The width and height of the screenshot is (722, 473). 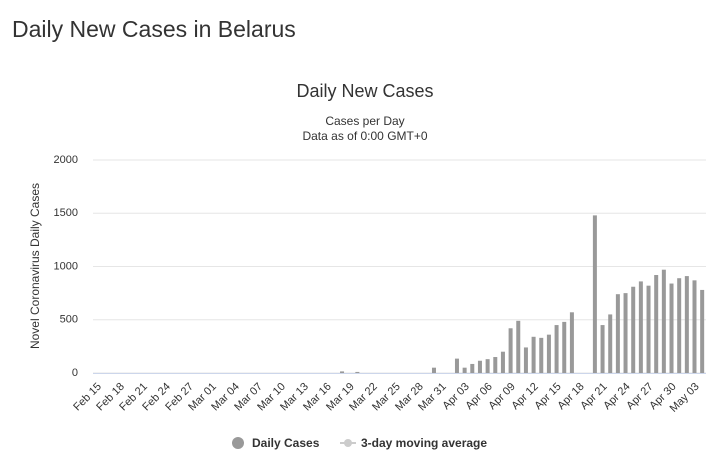 I want to click on chart-title: Daily New Cases, so click(x=364, y=91).